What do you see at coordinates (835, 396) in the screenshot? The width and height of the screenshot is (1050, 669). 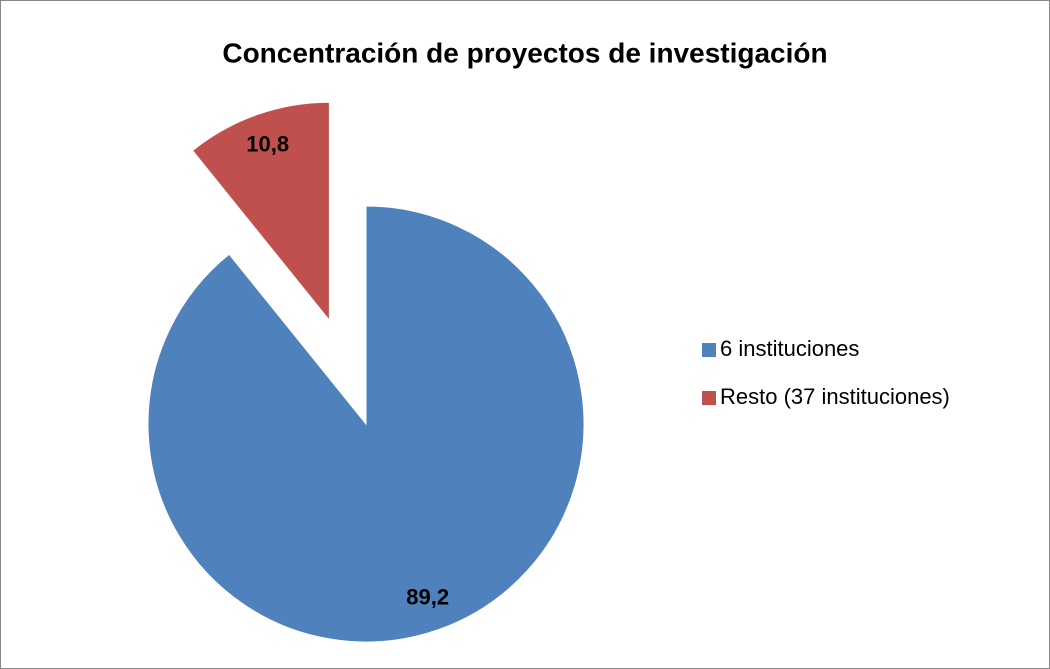 I see `legend-label: Resto (37 instituciones)` at bounding box center [835, 396].